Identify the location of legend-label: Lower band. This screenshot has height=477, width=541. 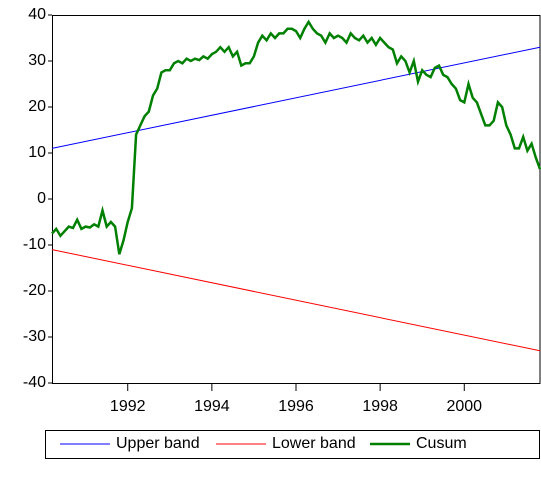
(314, 443).